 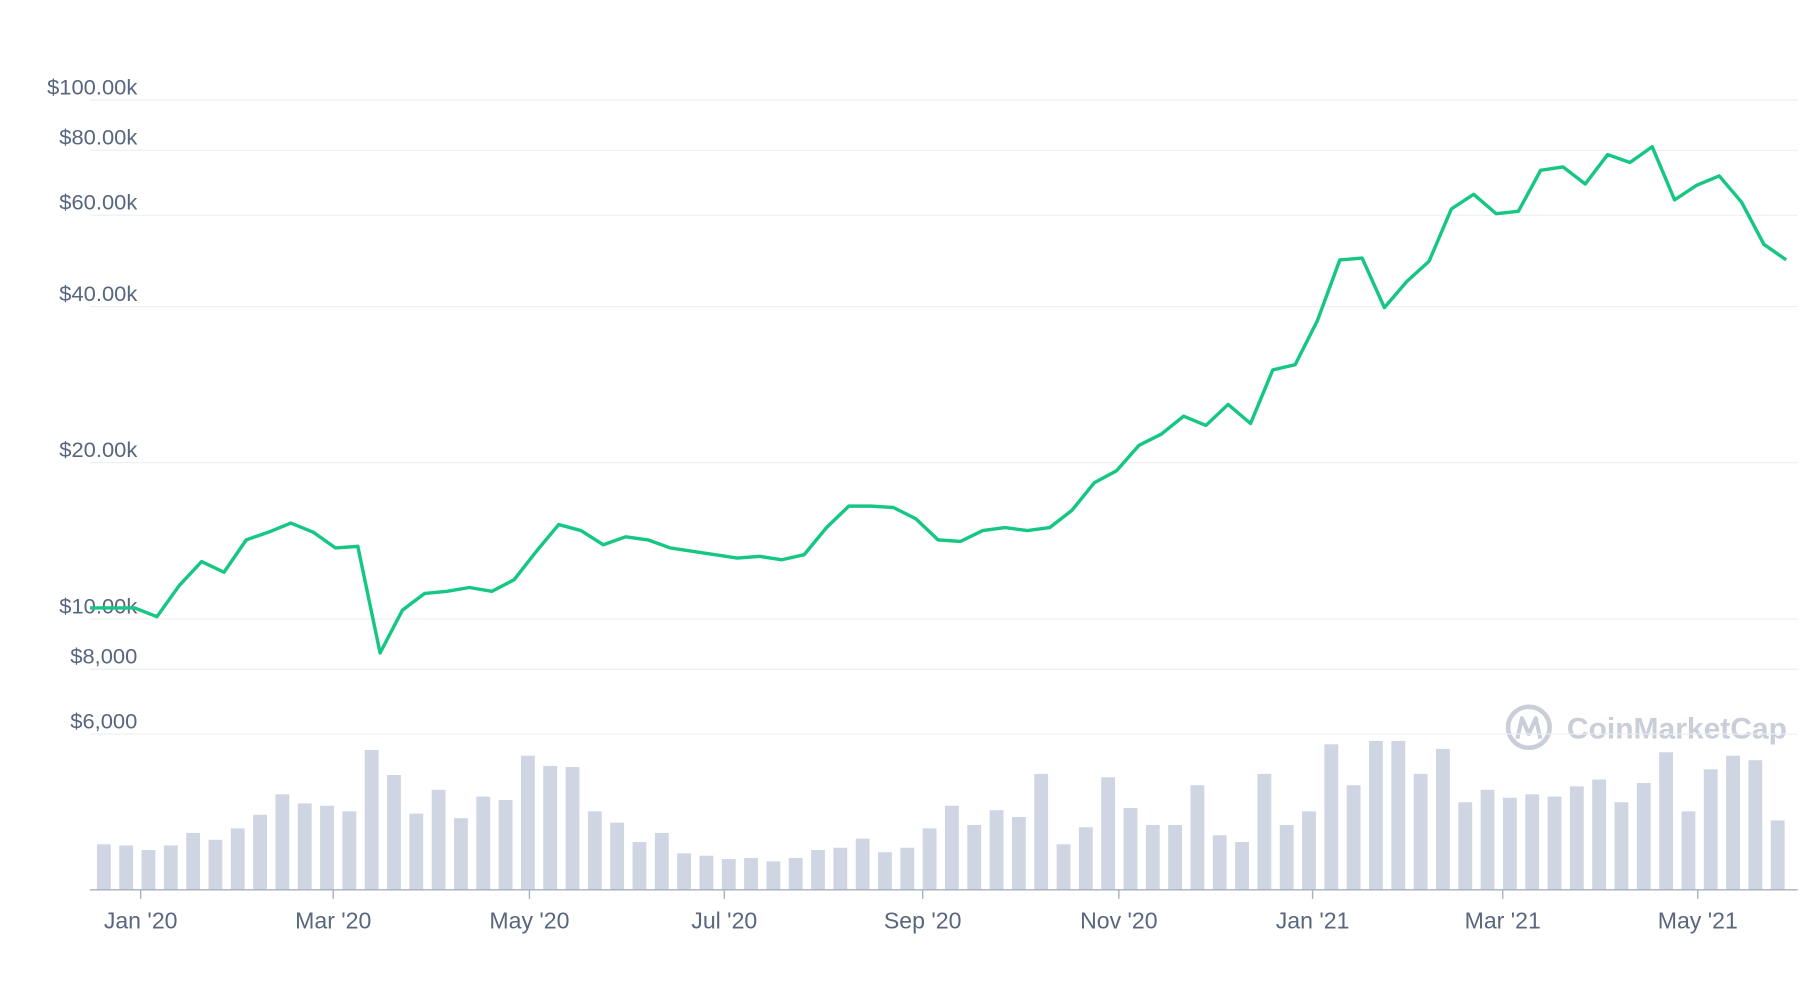 I want to click on watermark: CoinMarketCap, so click(x=1646, y=727).